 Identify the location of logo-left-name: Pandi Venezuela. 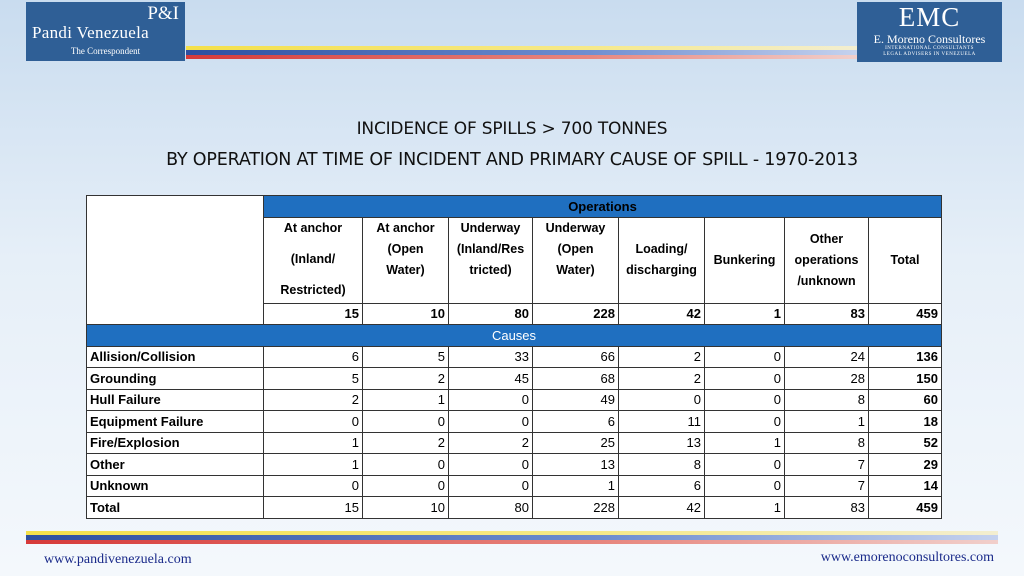
(91, 32).